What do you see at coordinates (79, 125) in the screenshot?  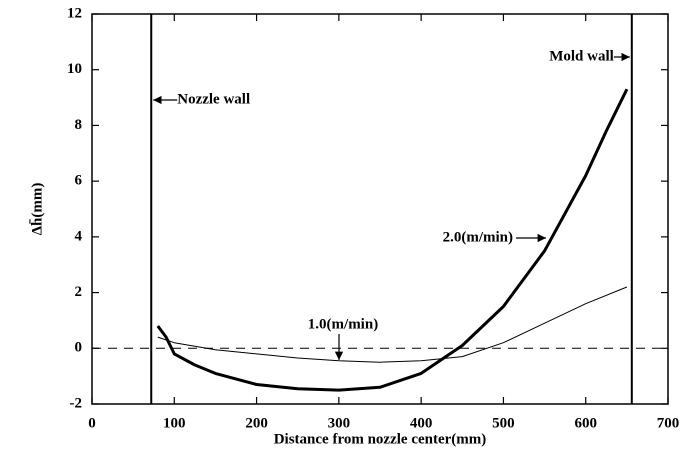 I see `y-tick-label: 8` at bounding box center [79, 125].